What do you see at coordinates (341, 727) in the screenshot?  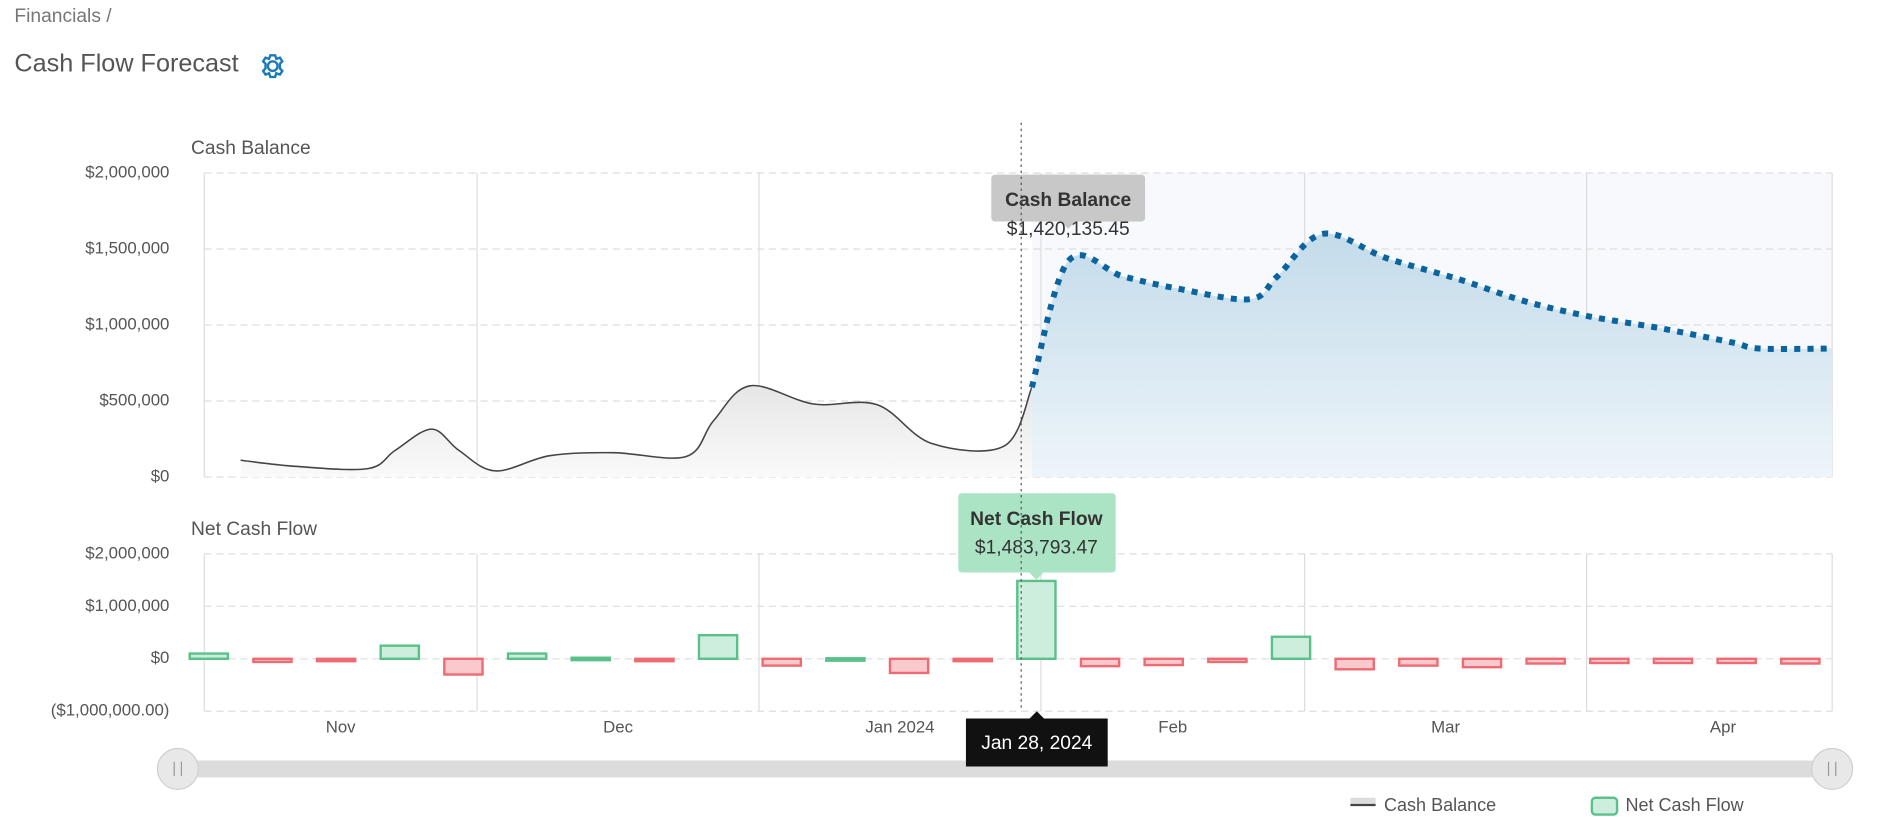 I see `x-tick-label: Nov` at bounding box center [341, 727].